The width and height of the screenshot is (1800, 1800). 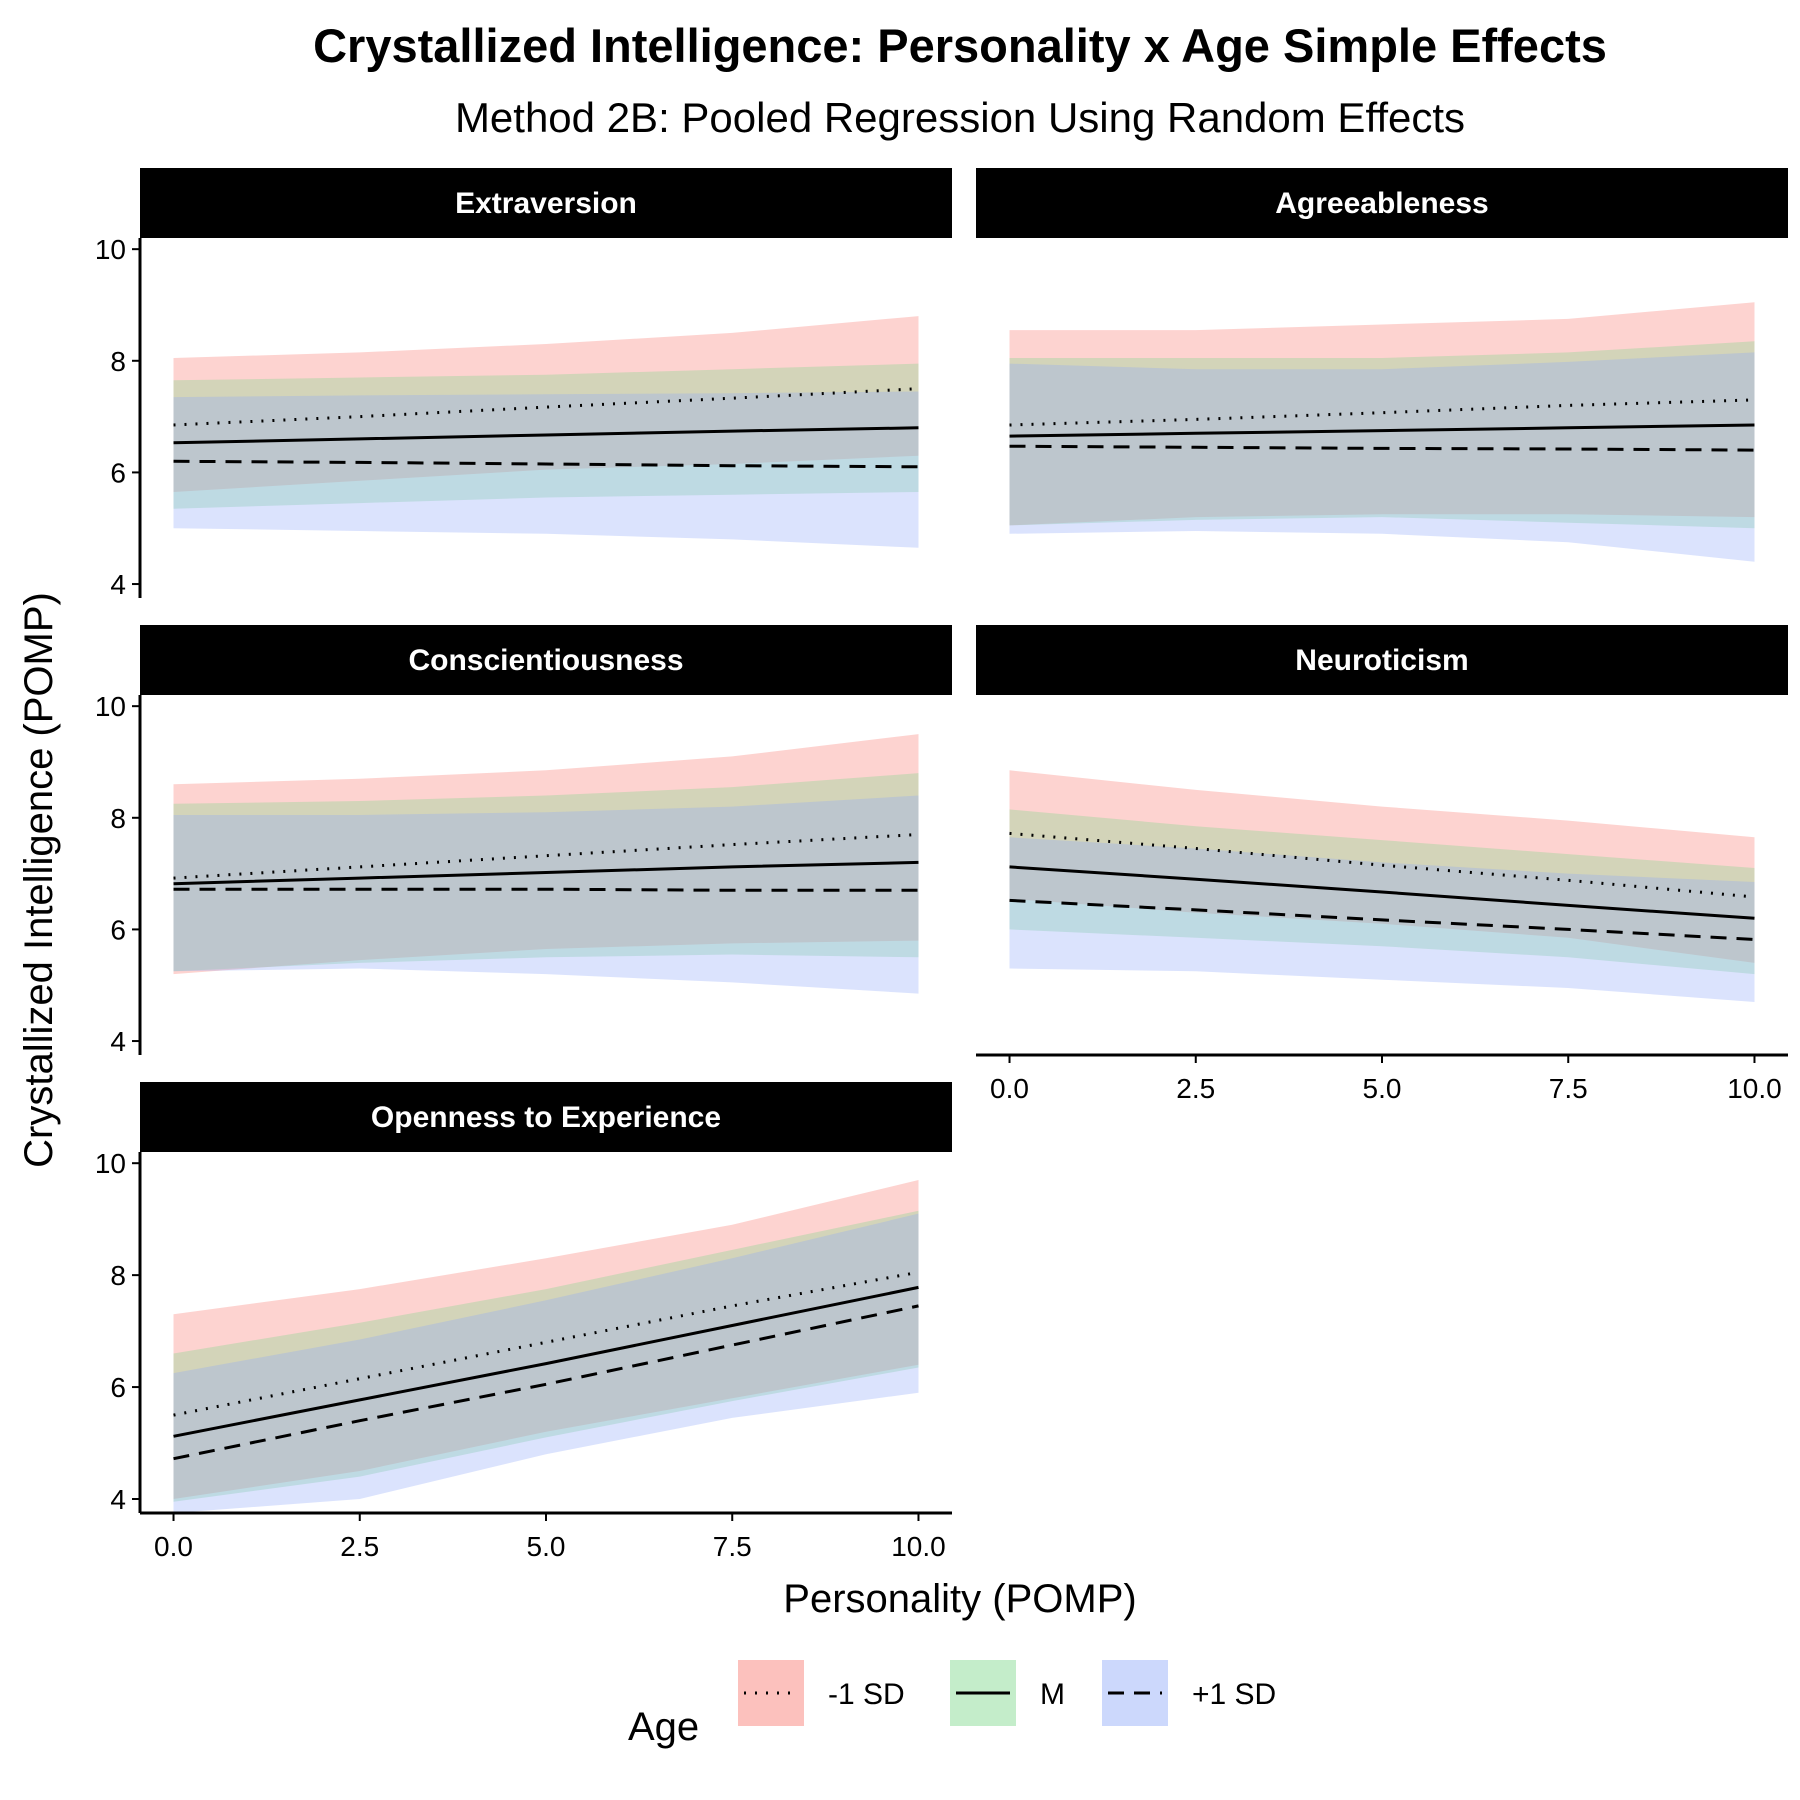 What do you see at coordinates (771, 1693) in the screenshot?
I see `legend-key` at bounding box center [771, 1693].